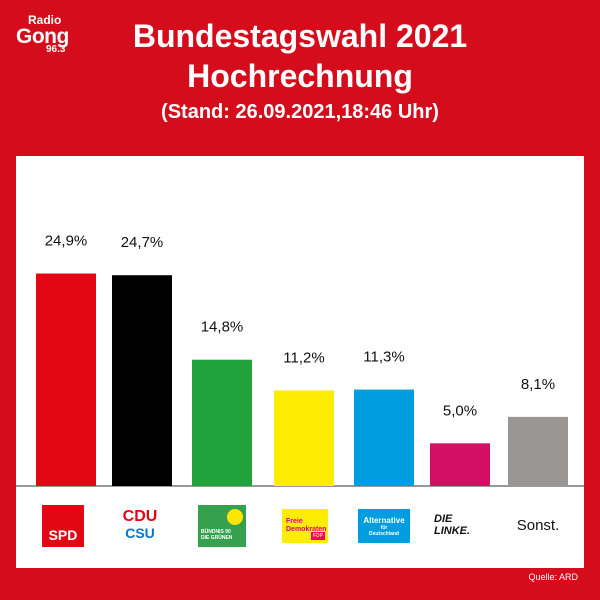 Image resolution: width=600 pixels, height=600 pixels. I want to click on fdp-logo-tag: FDP, so click(318, 536).